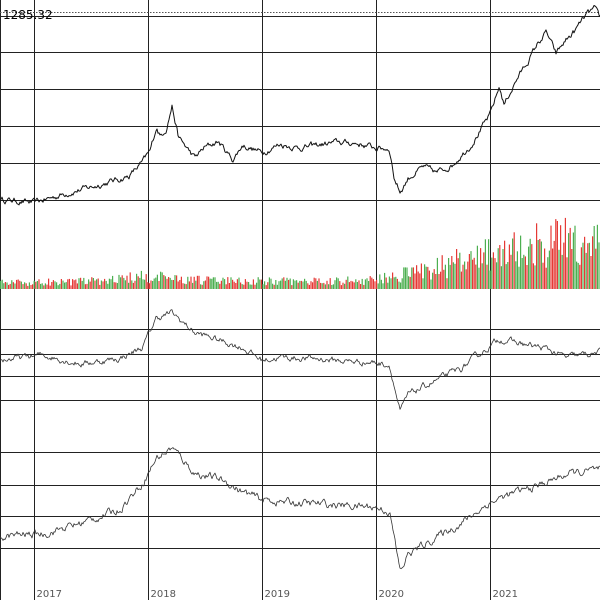  Describe the element at coordinates (163, 594) in the screenshot. I see `x-tick-label-1: 2018` at that location.